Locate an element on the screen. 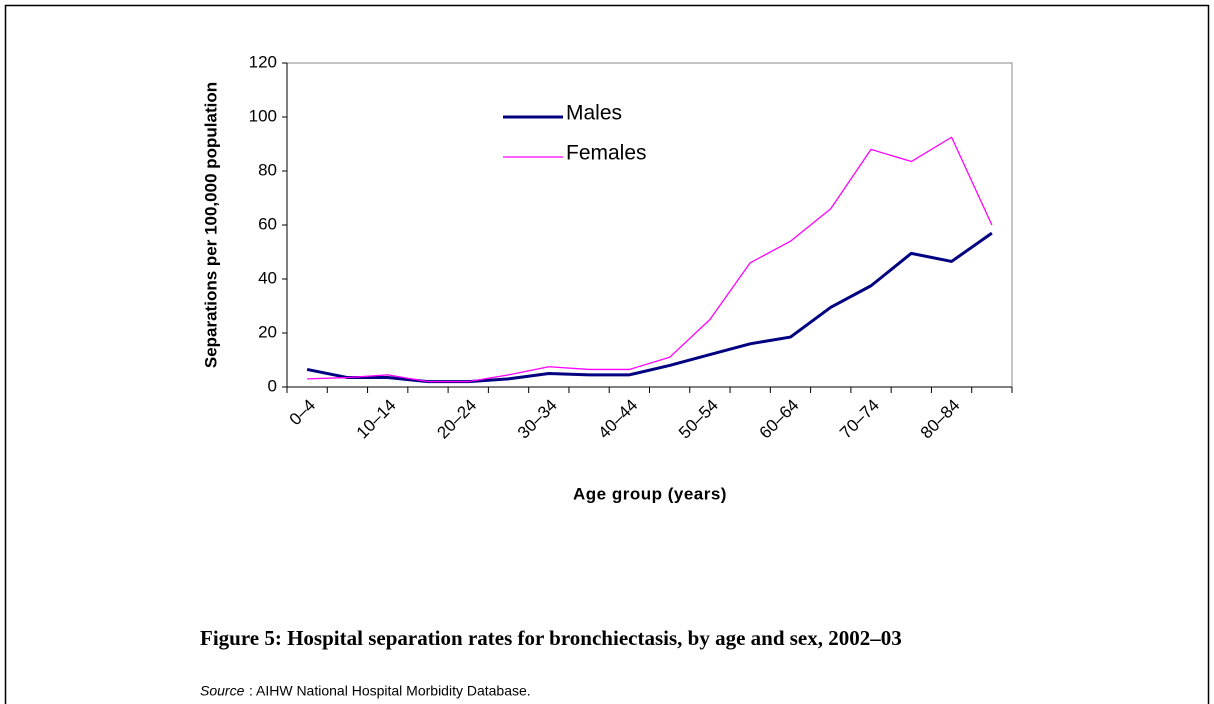 This screenshot has width=1214, height=704. series-line is located at coordinates (649, 307).